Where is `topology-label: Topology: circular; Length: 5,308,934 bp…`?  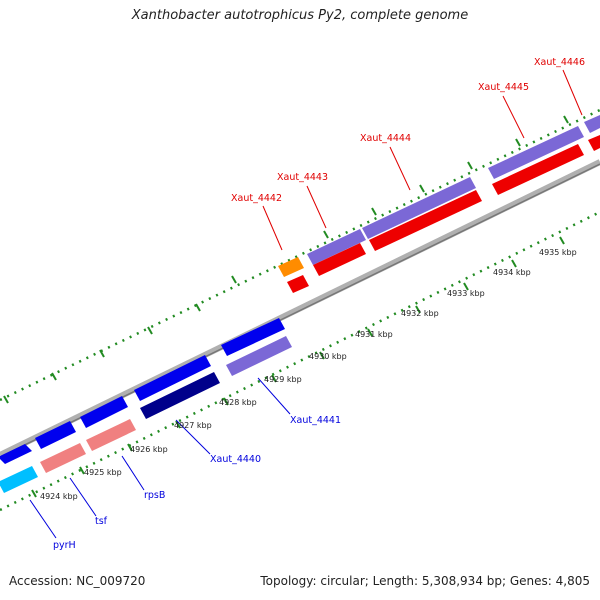
topology-label: Topology: circular; Length: 5,308,934 bp… is located at coordinates (425, 581).